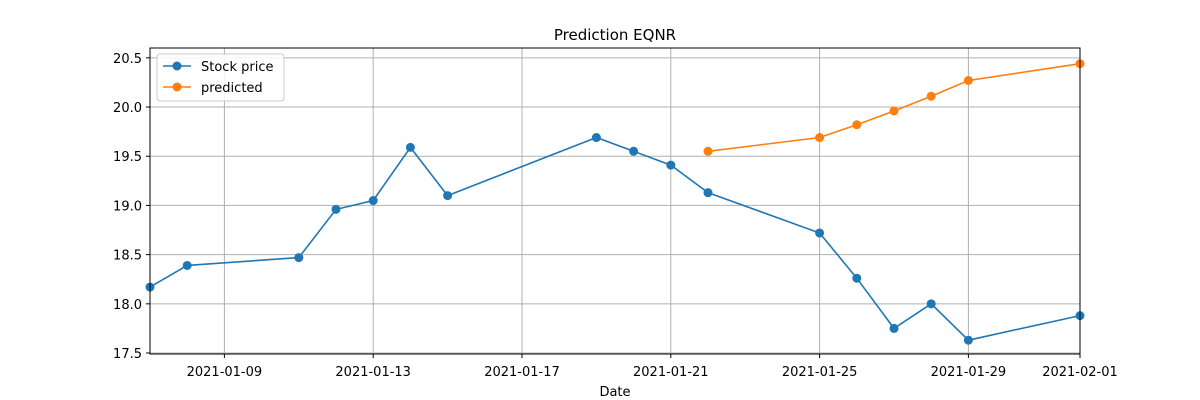 The width and height of the screenshot is (1200, 400). Describe the element at coordinates (237, 67) in the screenshot. I see `legend-label-stock-price: Stock price` at that location.